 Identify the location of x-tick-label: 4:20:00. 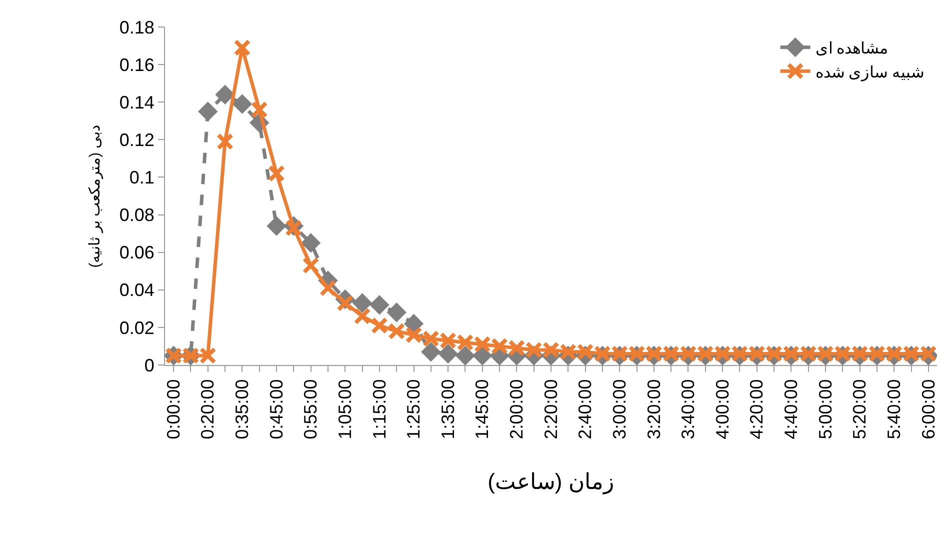
(756, 409).